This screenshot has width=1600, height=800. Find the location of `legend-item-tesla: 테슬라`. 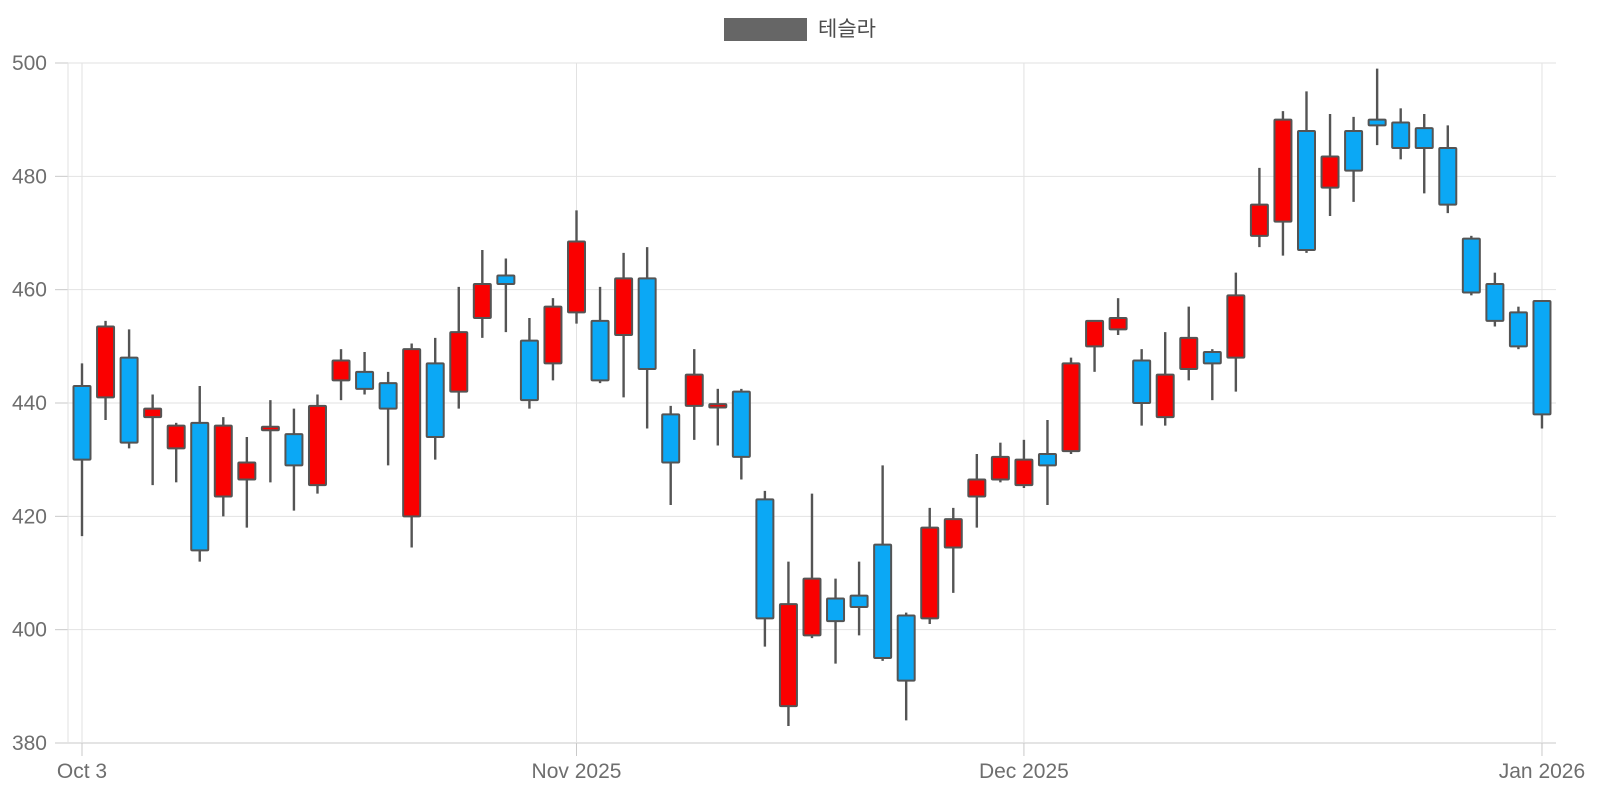

legend-item-tesla: 테슬라 is located at coordinates (800, 29).